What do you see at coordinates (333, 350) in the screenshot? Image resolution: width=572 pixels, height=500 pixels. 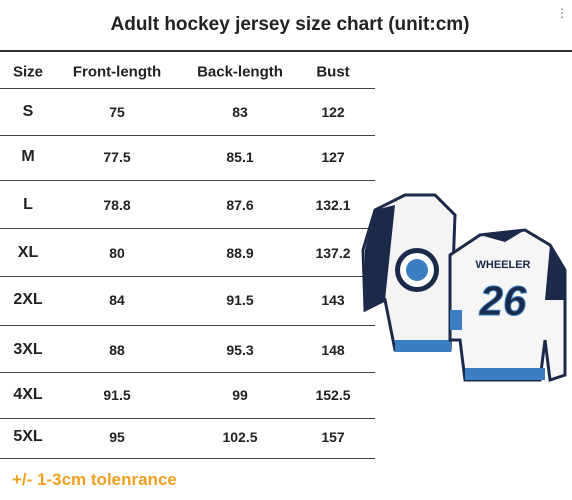 I see `cell: 148` at bounding box center [333, 350].